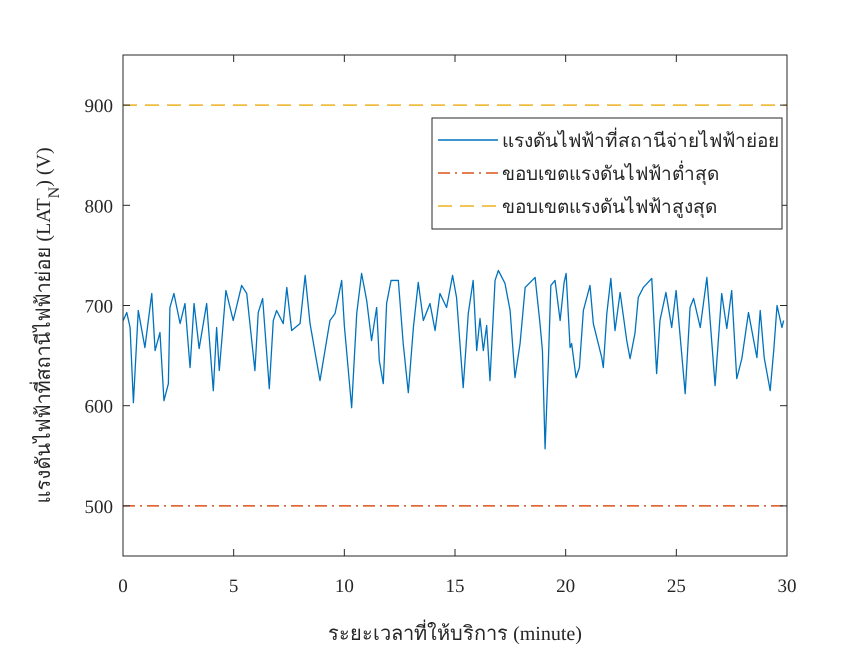 This screenshot has width=859, height=648. What do you see at coordinates (123, 586) in the screenshot?
I see `x-tick-label: 0` at bounding box center [123, 586].